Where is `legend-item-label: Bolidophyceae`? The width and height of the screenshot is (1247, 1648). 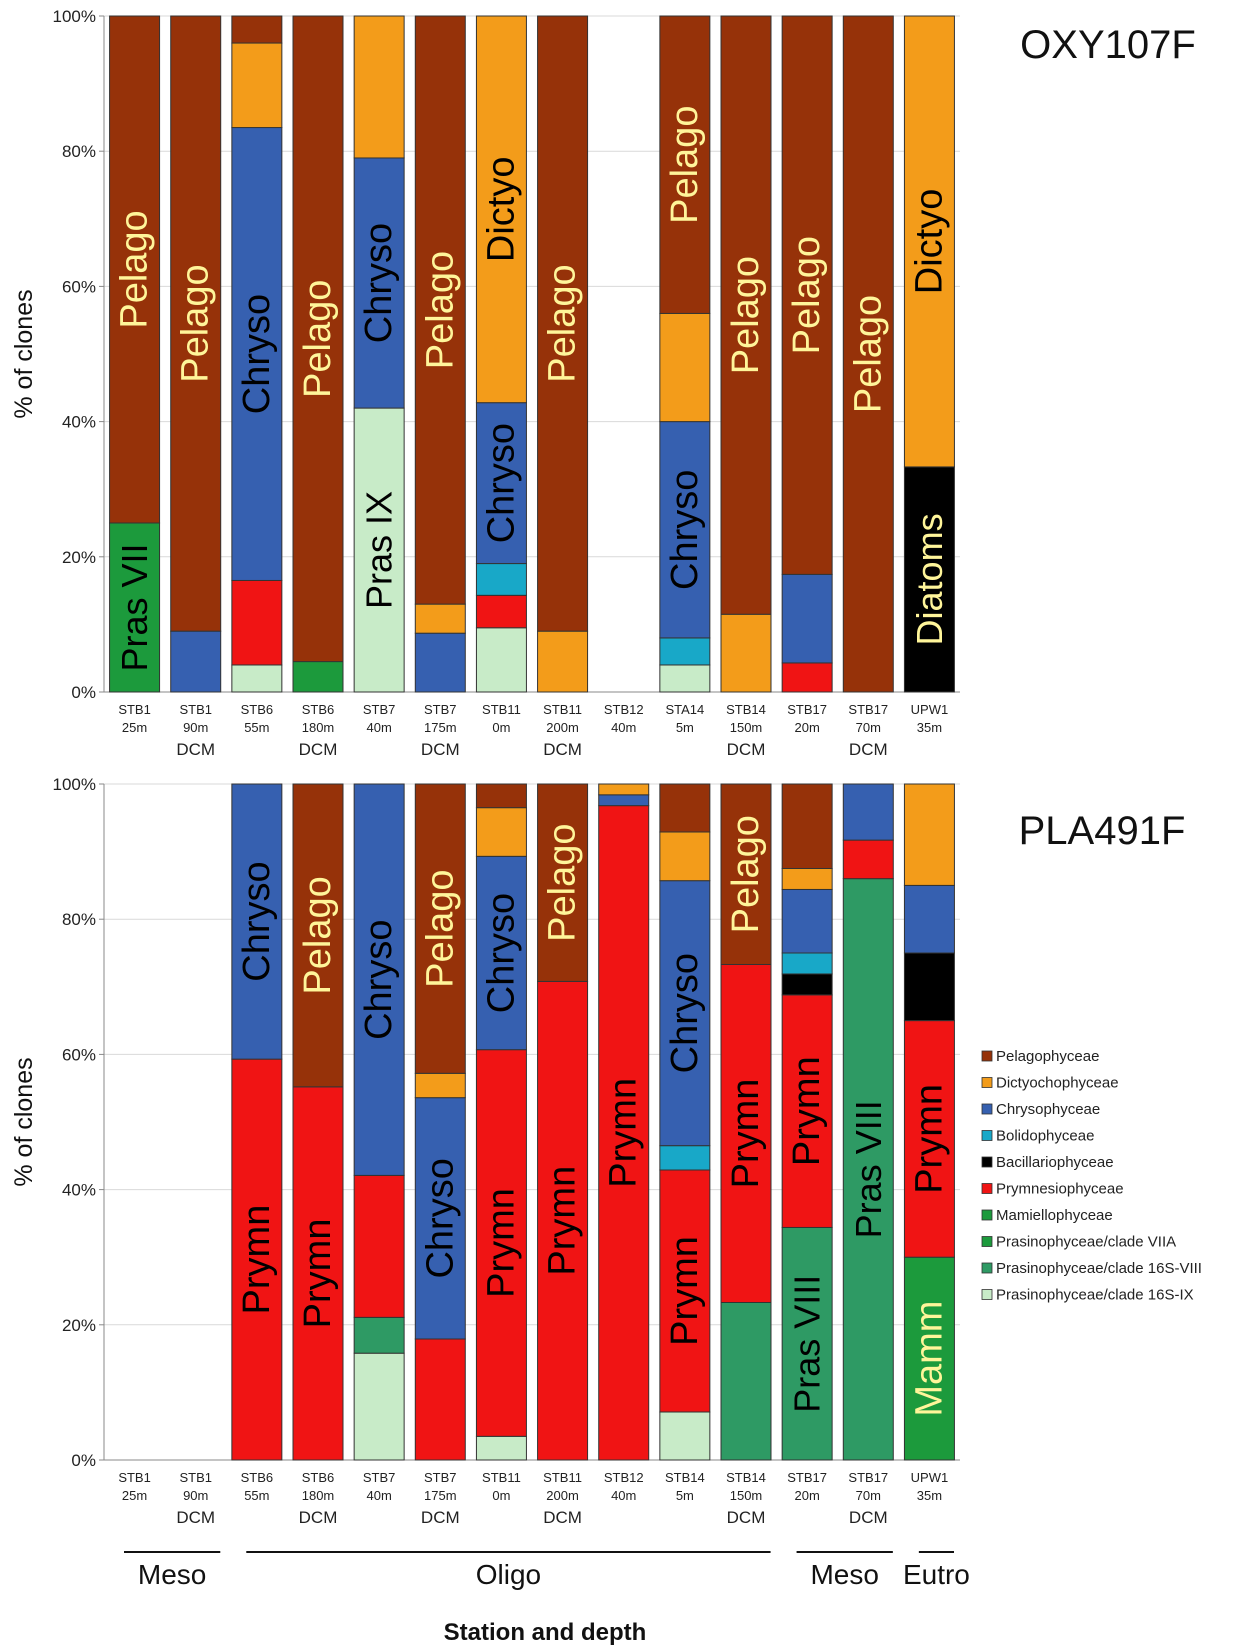
legend-item-label: Bolidophyceae is located at coordinates (1045, 1136).